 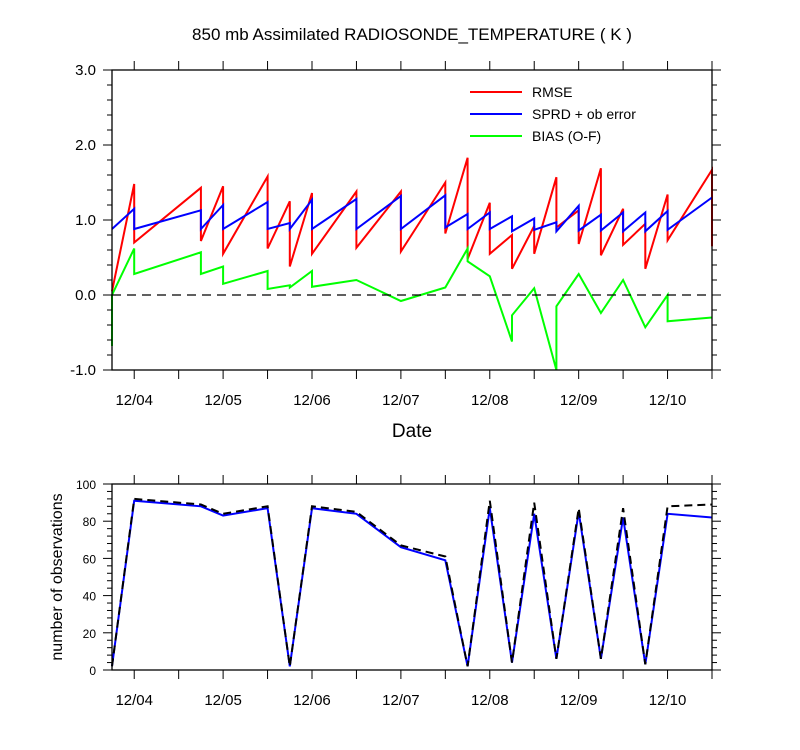 What do you see at coordinates (92, 671) in the screenshot?
I see `bottom-ytick-label: 0` at bounding box center [92, 671].